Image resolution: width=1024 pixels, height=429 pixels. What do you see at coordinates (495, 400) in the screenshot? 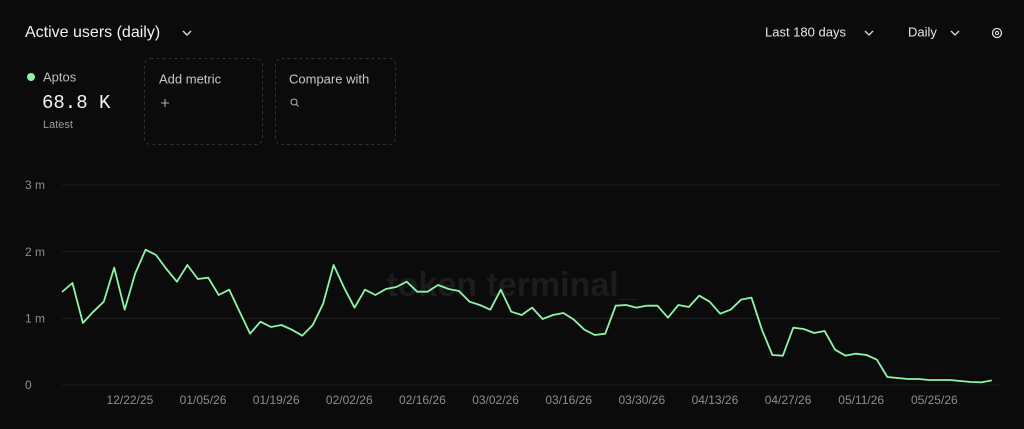
I see `x-tick-label: 03/02/26` at bounding box center [495, 400].